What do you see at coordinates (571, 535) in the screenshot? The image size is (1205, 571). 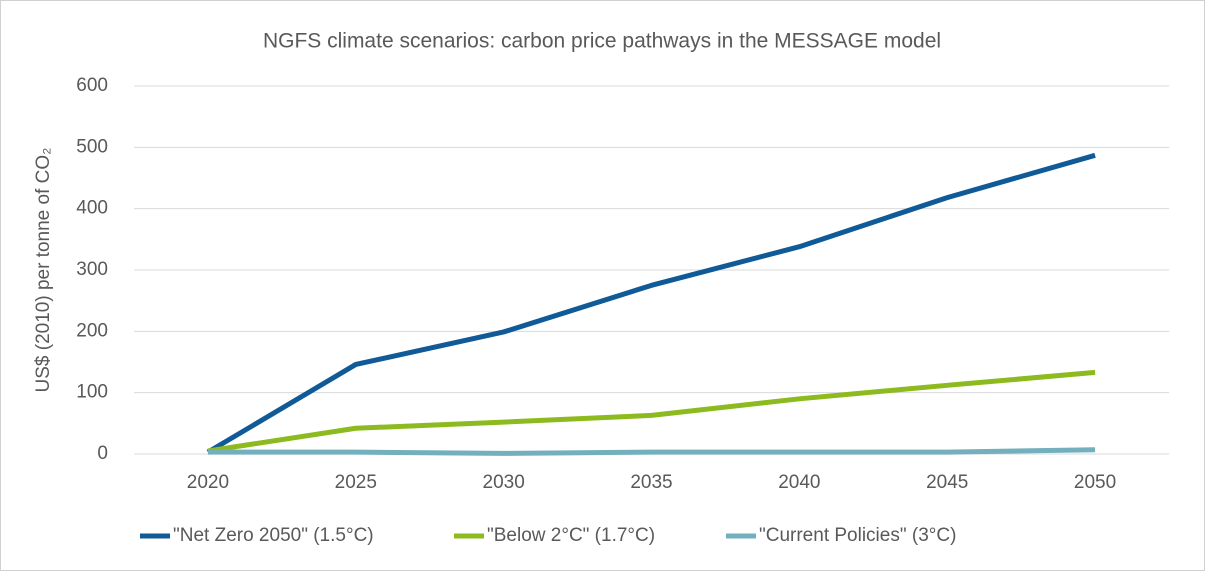 I see `legend-label: "Below 2°C" (1.7°C)` at bounding box center [571, 535].